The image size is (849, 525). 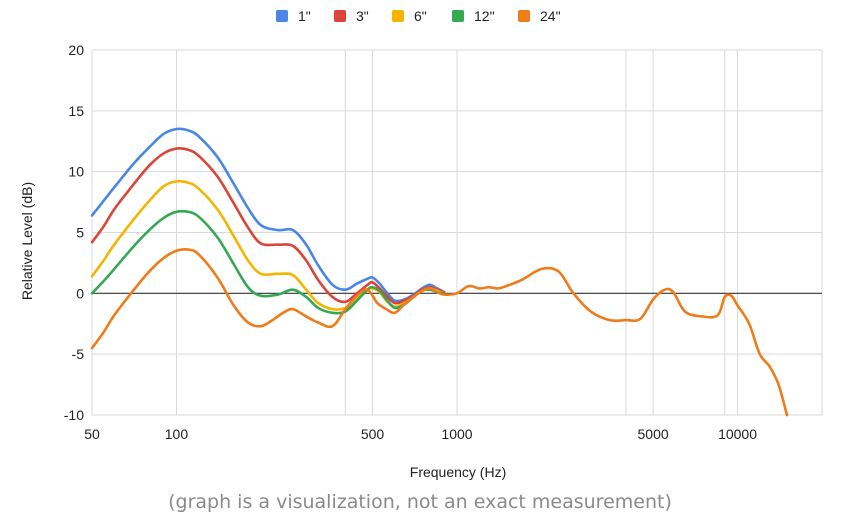 I want to click on x-tick-label: 50, so click(x=92, y=434).